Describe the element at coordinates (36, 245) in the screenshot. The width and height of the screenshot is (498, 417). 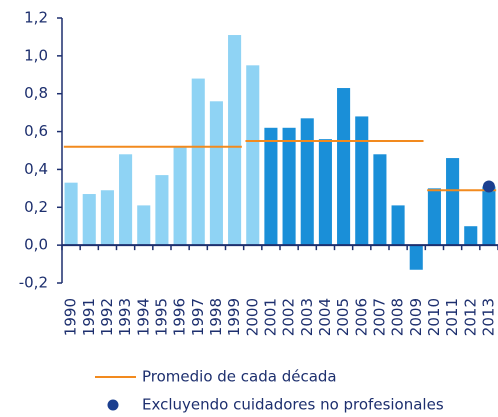
I see `y-tick-label: 0,0` at that location.